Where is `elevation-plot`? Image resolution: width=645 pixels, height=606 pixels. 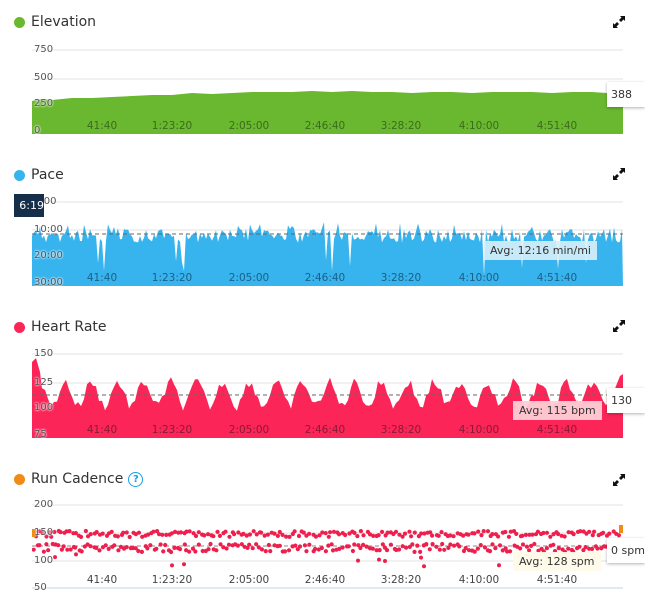 elevation-plot is located at coordinates (327, 91).